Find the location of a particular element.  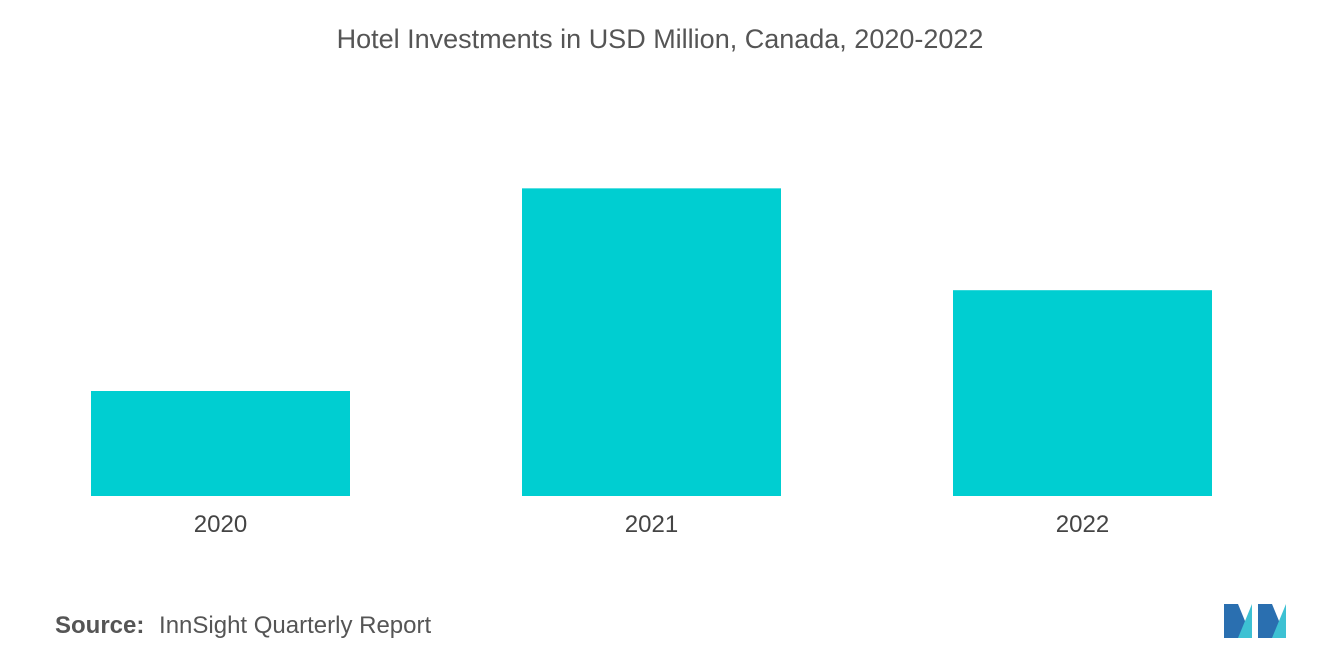

mordor-intelligence-logo-icon is located at coordinates (1255, 621).